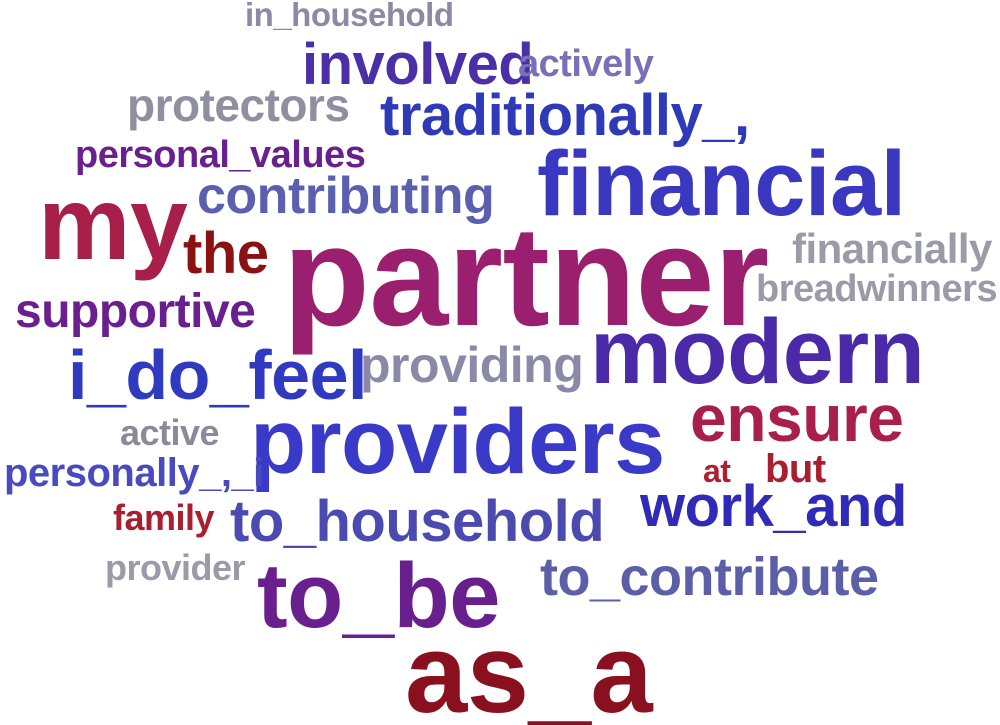 This screenshot has height=725, width=1000. Describe the element at coordinates (526, 276) in the screenshot. I see `word-partner: partner` at that location.